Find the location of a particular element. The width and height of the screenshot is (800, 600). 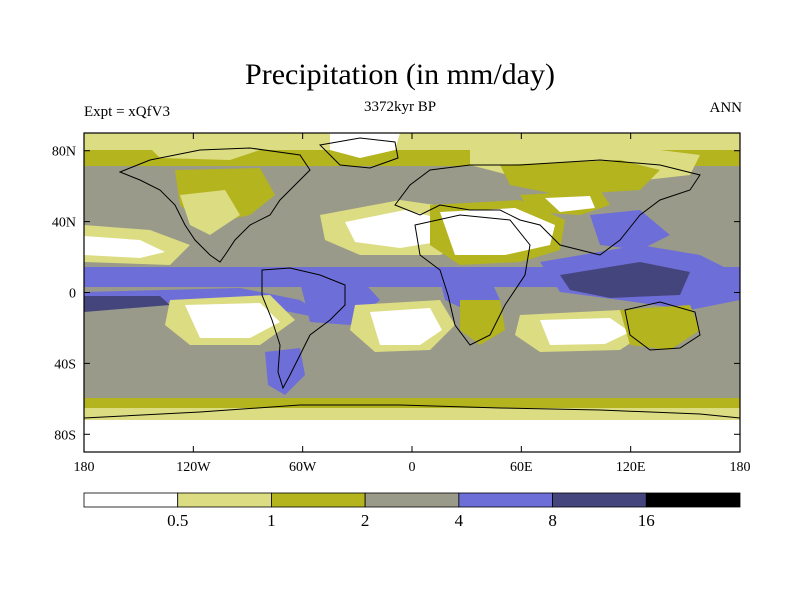

coast-north-america is located at coordinates (214, 205).